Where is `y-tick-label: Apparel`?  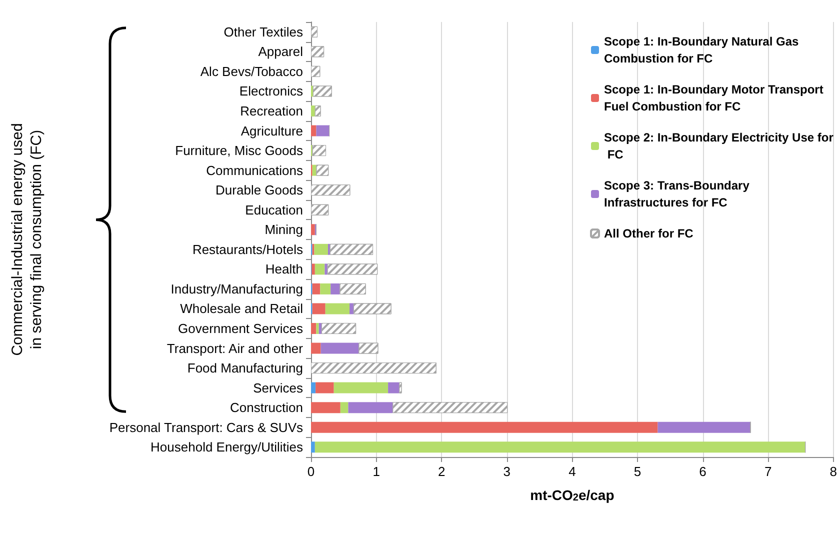 y-tick-label: Apparel is located at coordinates (281, 52).